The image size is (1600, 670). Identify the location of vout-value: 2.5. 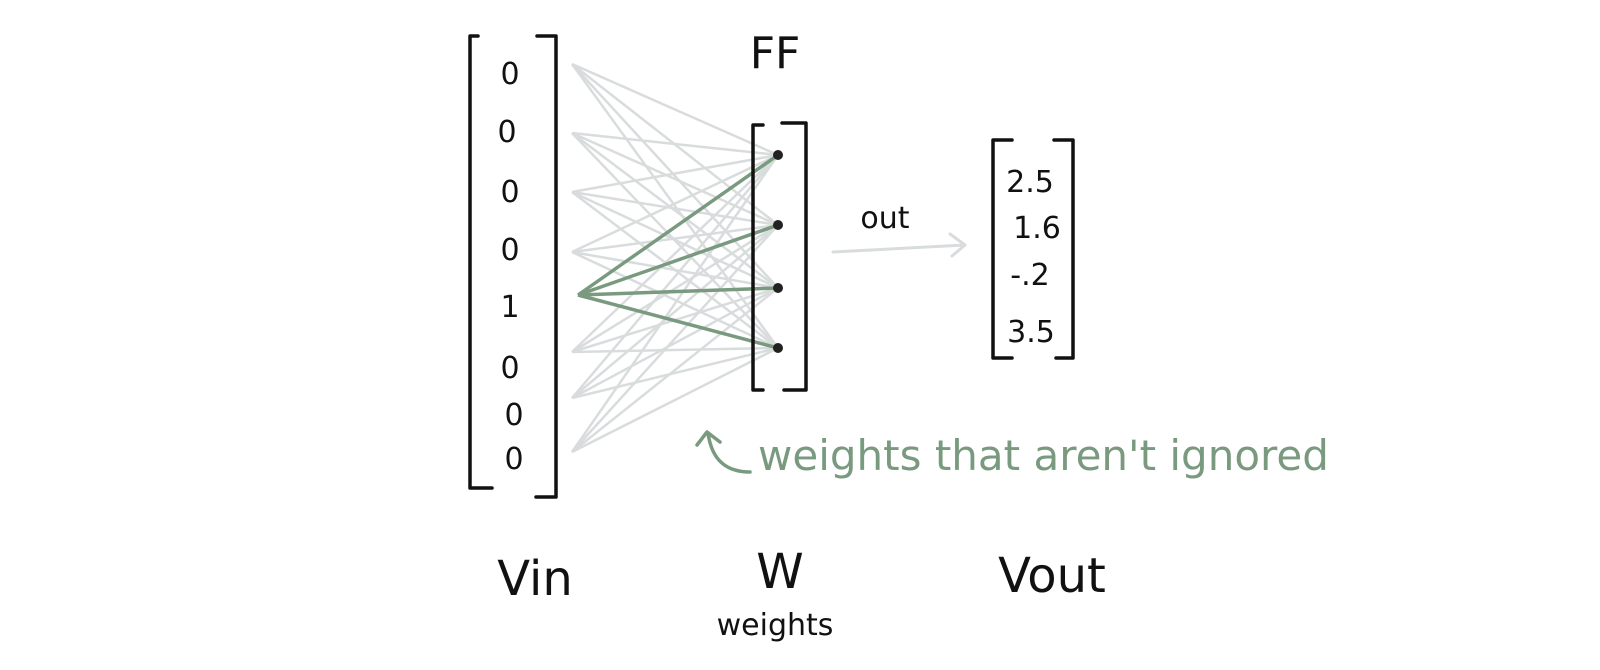
(1030, 182).